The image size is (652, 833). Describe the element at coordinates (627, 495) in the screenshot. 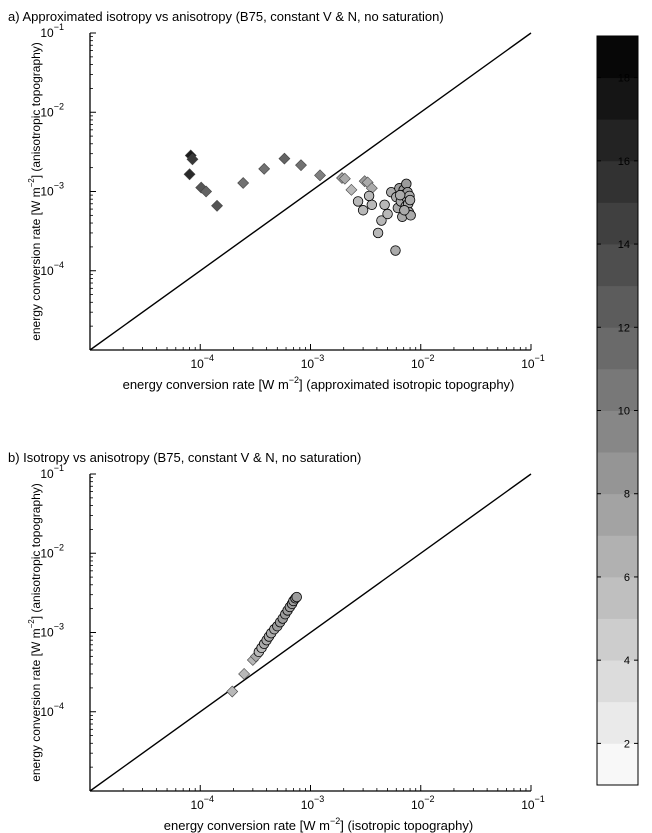

I see `colorbar-tick-label: 8` at that location.